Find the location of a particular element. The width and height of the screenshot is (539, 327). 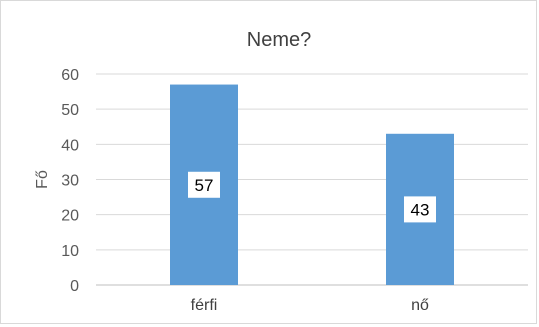

data-label: 57 is located at coordinates (204, 185).